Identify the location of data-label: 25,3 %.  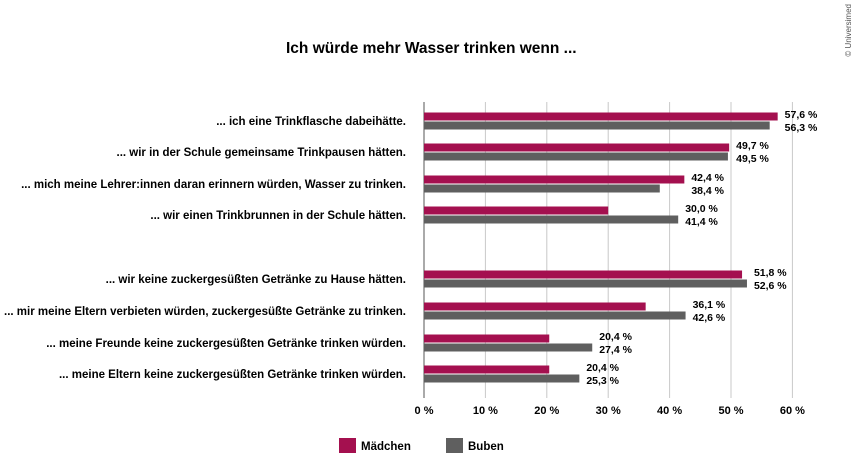
(602, 381).